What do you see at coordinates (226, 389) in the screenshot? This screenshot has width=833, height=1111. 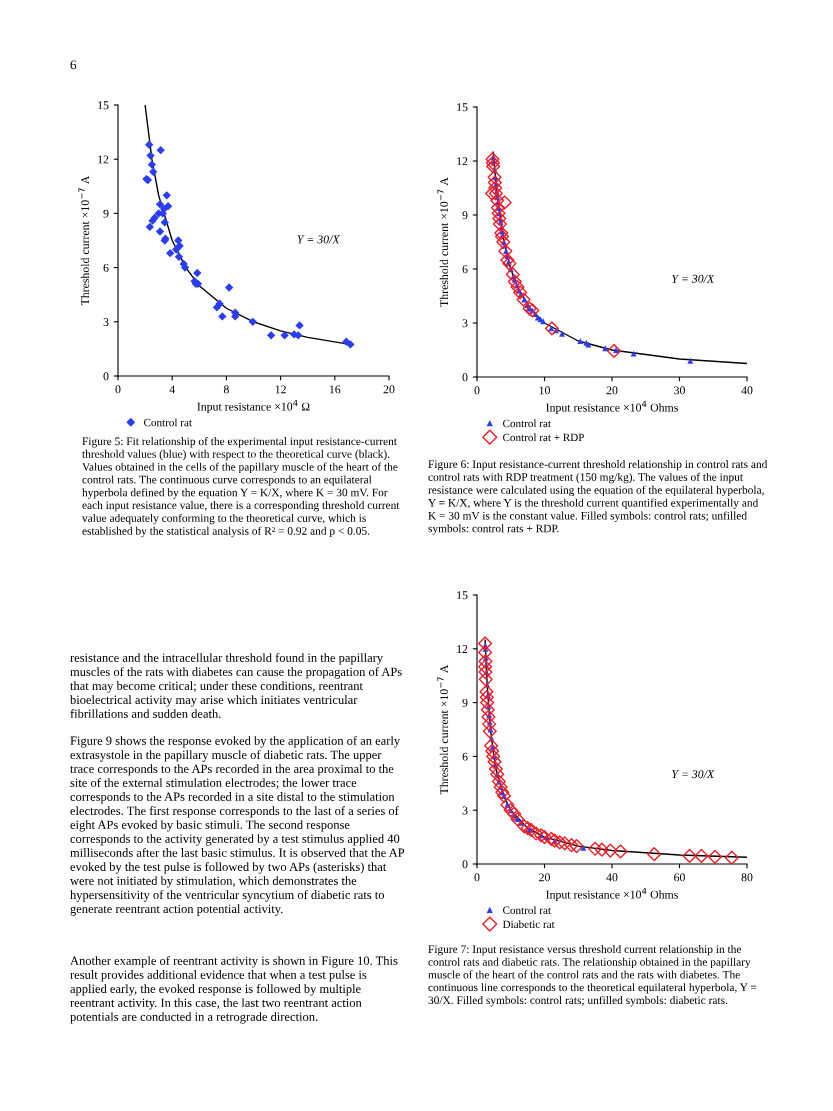 I see `x-tick-label: 8` at bounding box center [226, 389].